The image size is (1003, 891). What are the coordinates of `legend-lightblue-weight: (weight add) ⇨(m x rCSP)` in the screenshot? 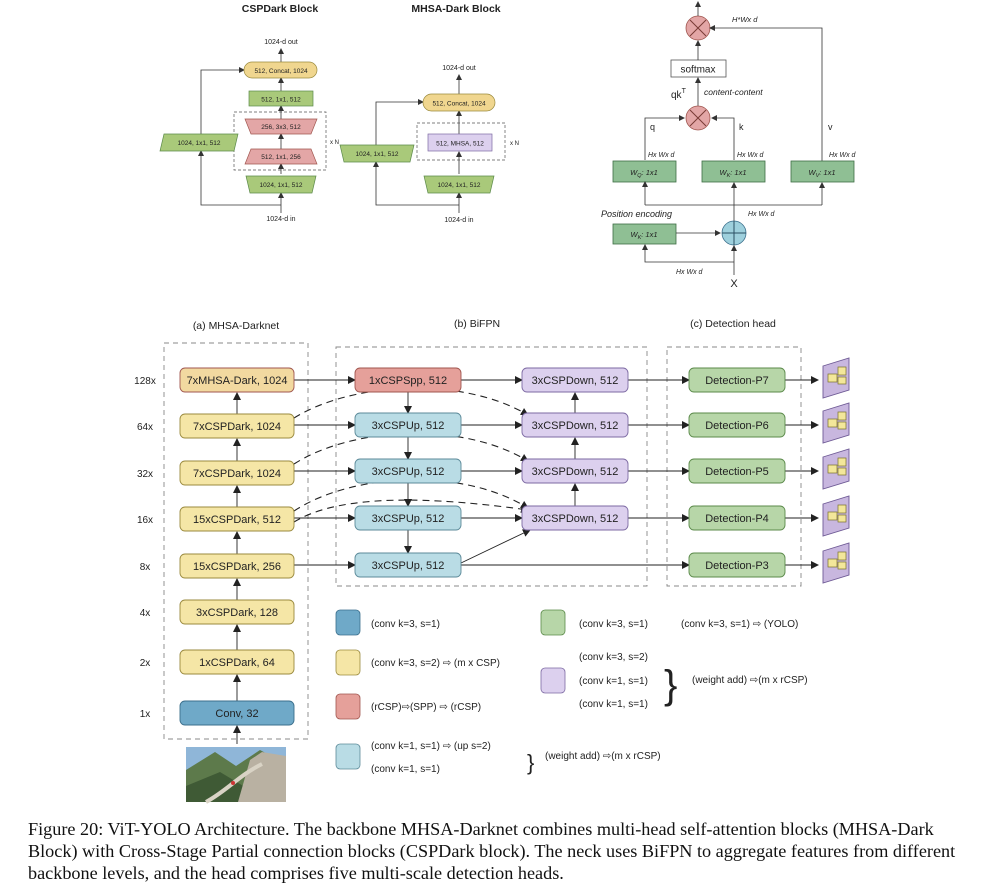 It's located at (603, 756).